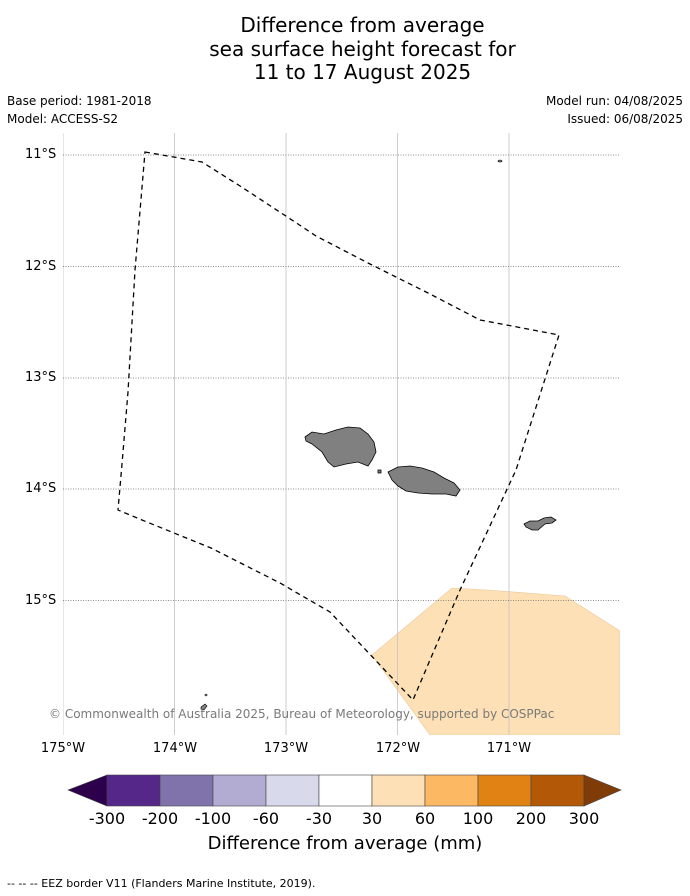 This screenshot has height=896, width=690. I want to click on colorbar-title: Difference from average (mm), so click(345, 843).